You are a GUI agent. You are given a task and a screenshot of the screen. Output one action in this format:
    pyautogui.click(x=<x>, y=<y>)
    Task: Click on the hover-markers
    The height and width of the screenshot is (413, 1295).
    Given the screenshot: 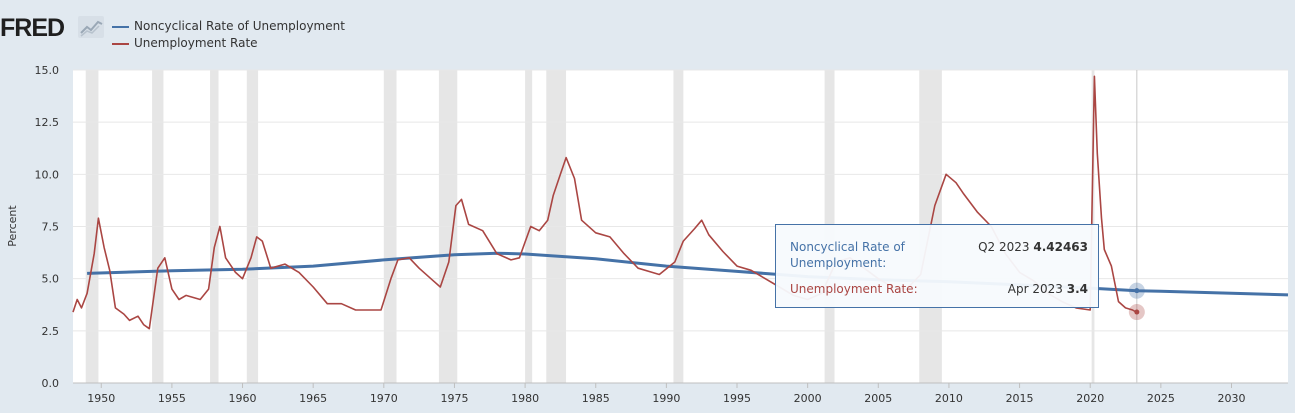 What is the action you would take?
    pyautogui.click(x=1136, y=301)
    